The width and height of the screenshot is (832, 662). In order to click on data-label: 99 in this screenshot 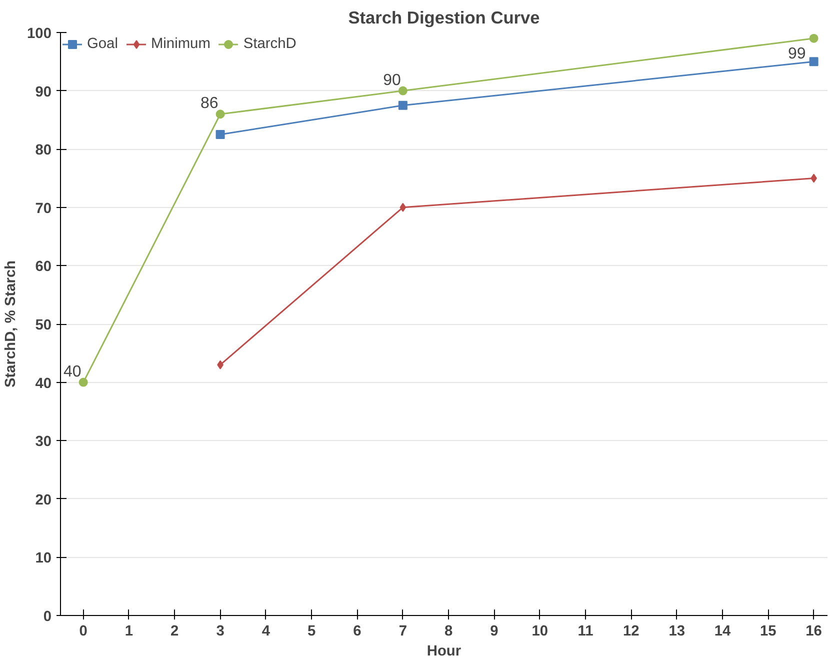, I will do `click(797, 53)`.